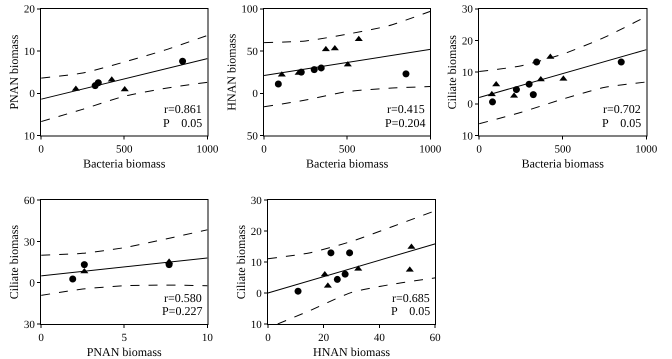 This screenshot has width=672, height=359. Describe the element at coordinates (249, 10) in the screenshot. I see `y-tick-label: 100` at that location.